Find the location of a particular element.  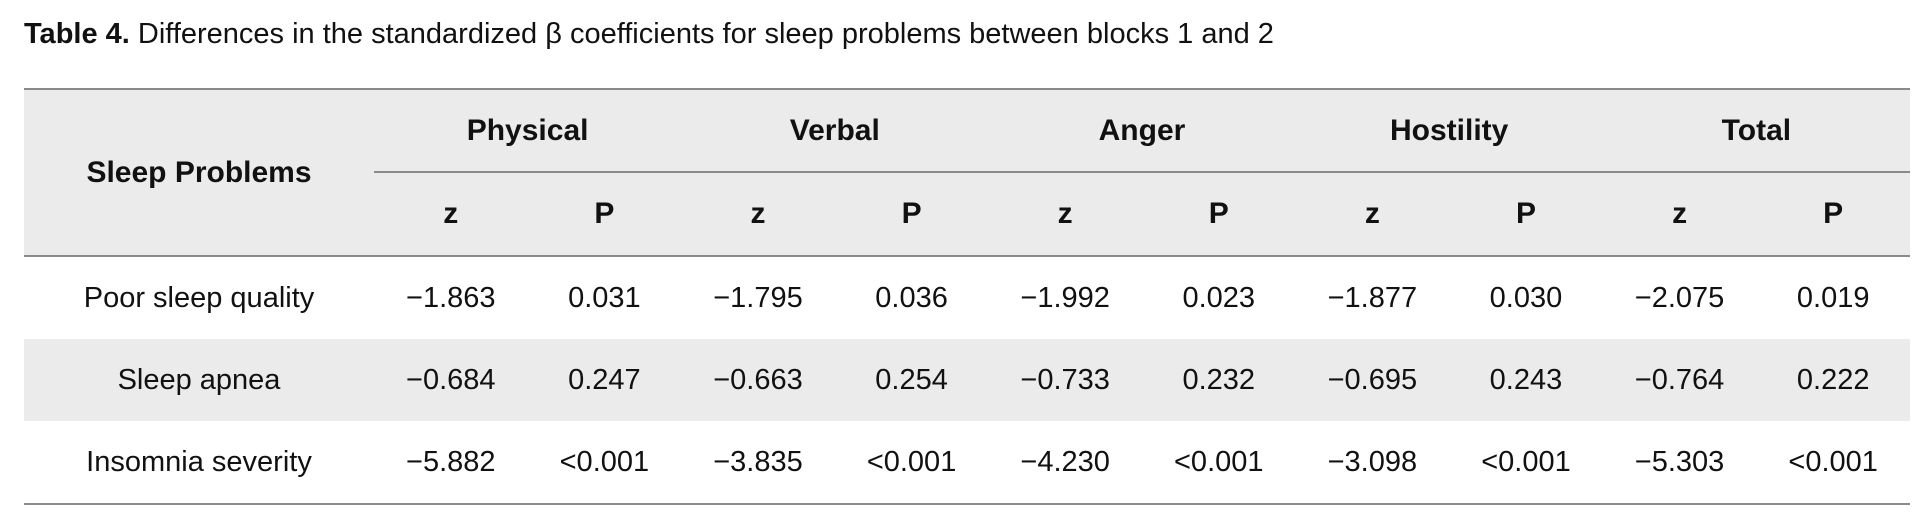

cell-hostility-z: −1.877 is located at coordinates (1372, 297).